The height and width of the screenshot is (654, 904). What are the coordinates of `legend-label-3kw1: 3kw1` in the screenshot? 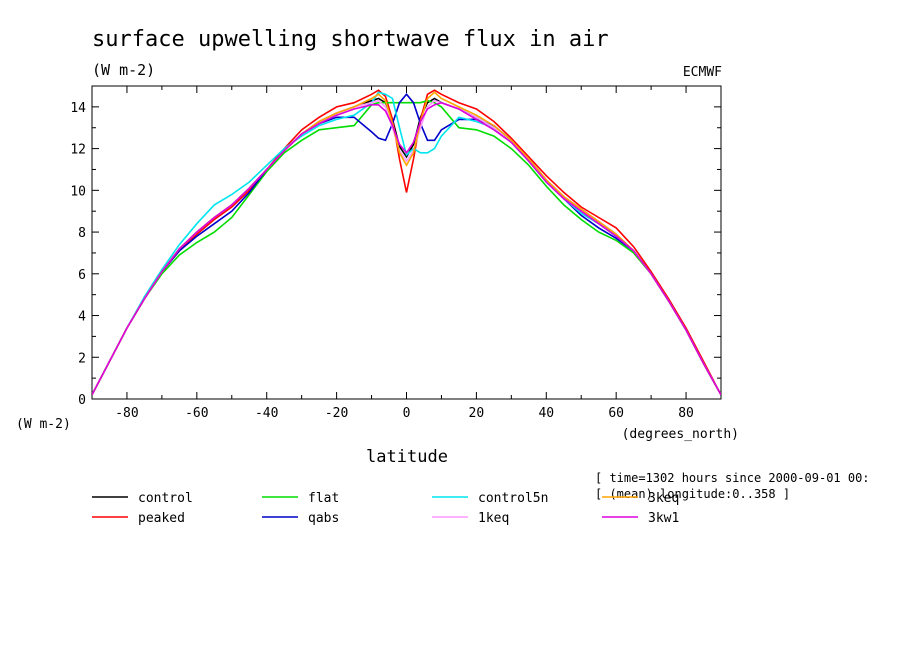 It's located at (663, 518).